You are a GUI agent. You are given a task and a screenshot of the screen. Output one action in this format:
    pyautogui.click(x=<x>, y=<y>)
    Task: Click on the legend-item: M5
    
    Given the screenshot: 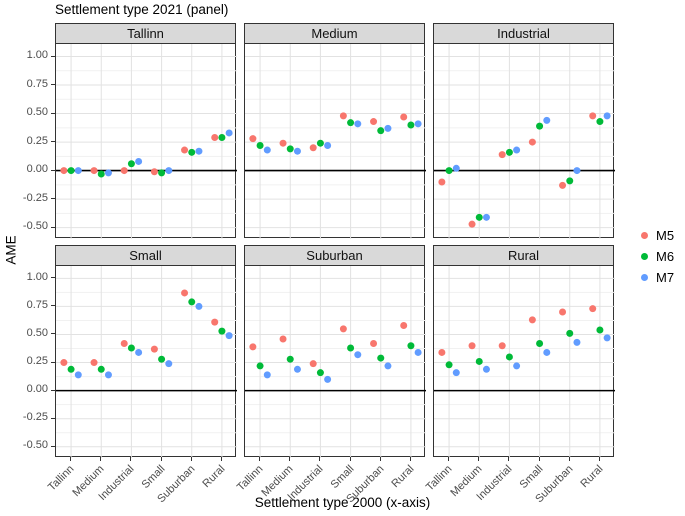 What is the action you would take?
    pyautogui.click(x=657, y=235)
    